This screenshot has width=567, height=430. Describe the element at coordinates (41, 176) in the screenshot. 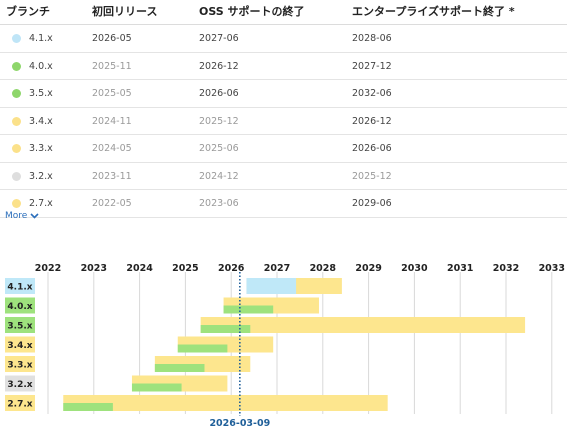

I see `cell-branch: 3.2.x` at that location.